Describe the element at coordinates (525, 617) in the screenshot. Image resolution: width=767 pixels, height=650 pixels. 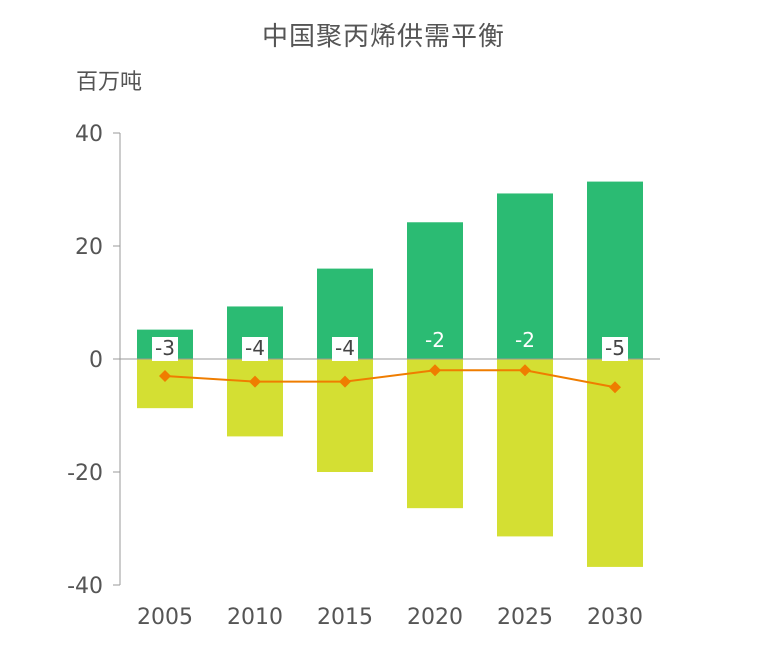
I see `x-tick-label: 2025` at that location.